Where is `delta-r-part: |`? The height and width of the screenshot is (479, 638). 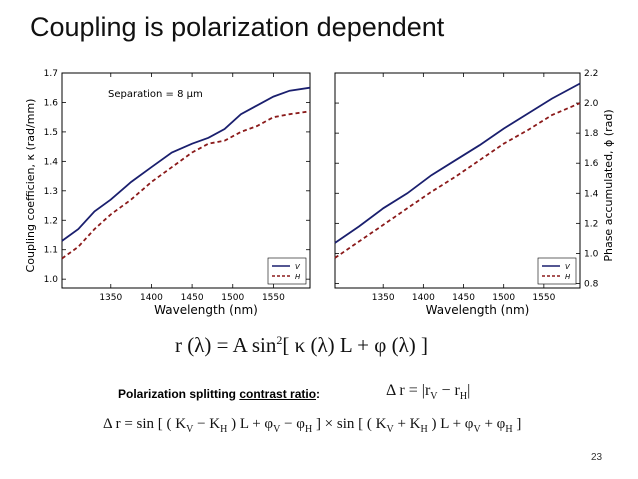 delta-r-part: | is located at coordinates (469, 390).